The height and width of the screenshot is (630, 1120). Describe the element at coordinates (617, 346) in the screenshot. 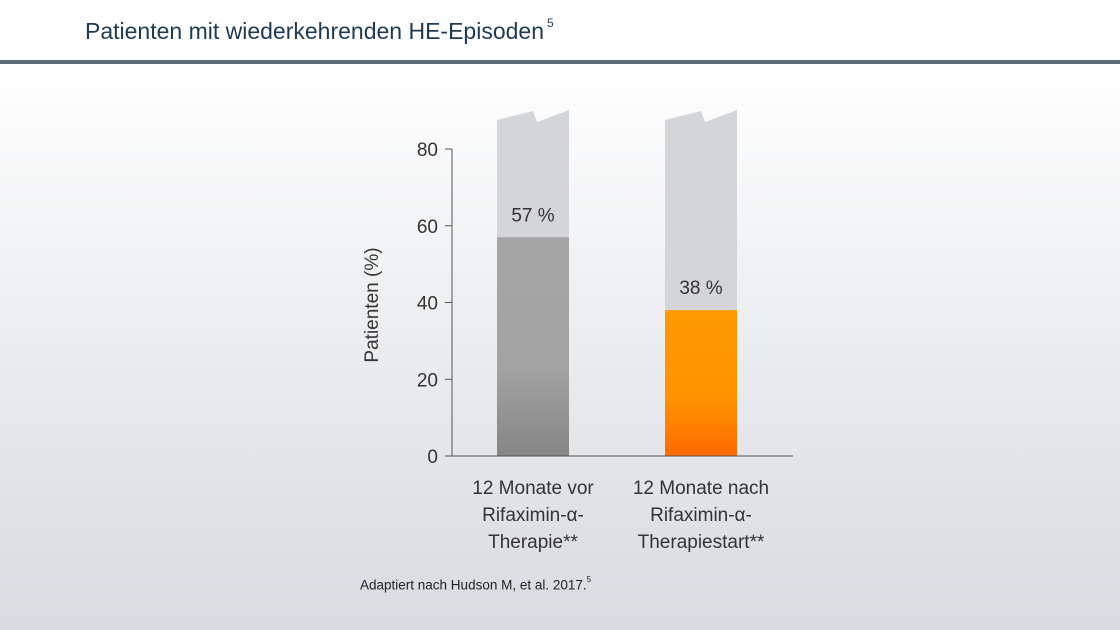

I see `bars` at that location.